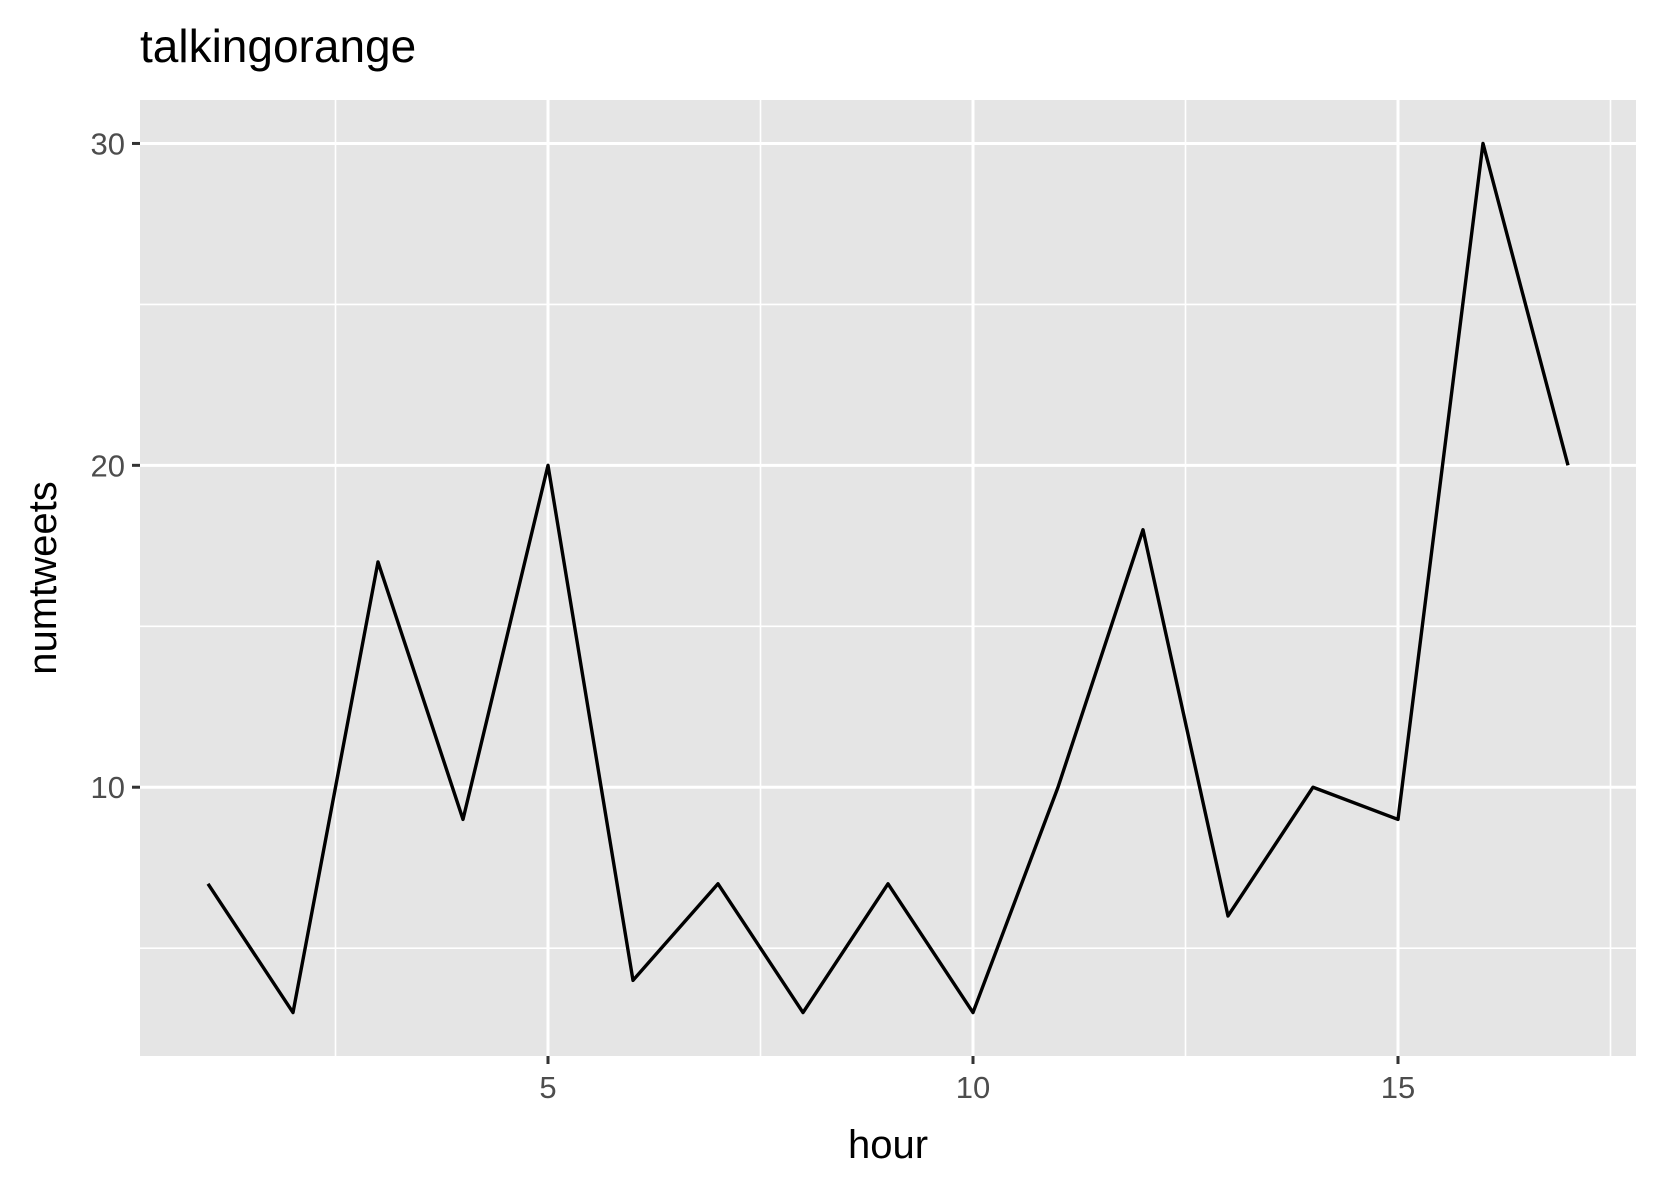  I want to click on chart-title: talkingorange, so click(278, 46).